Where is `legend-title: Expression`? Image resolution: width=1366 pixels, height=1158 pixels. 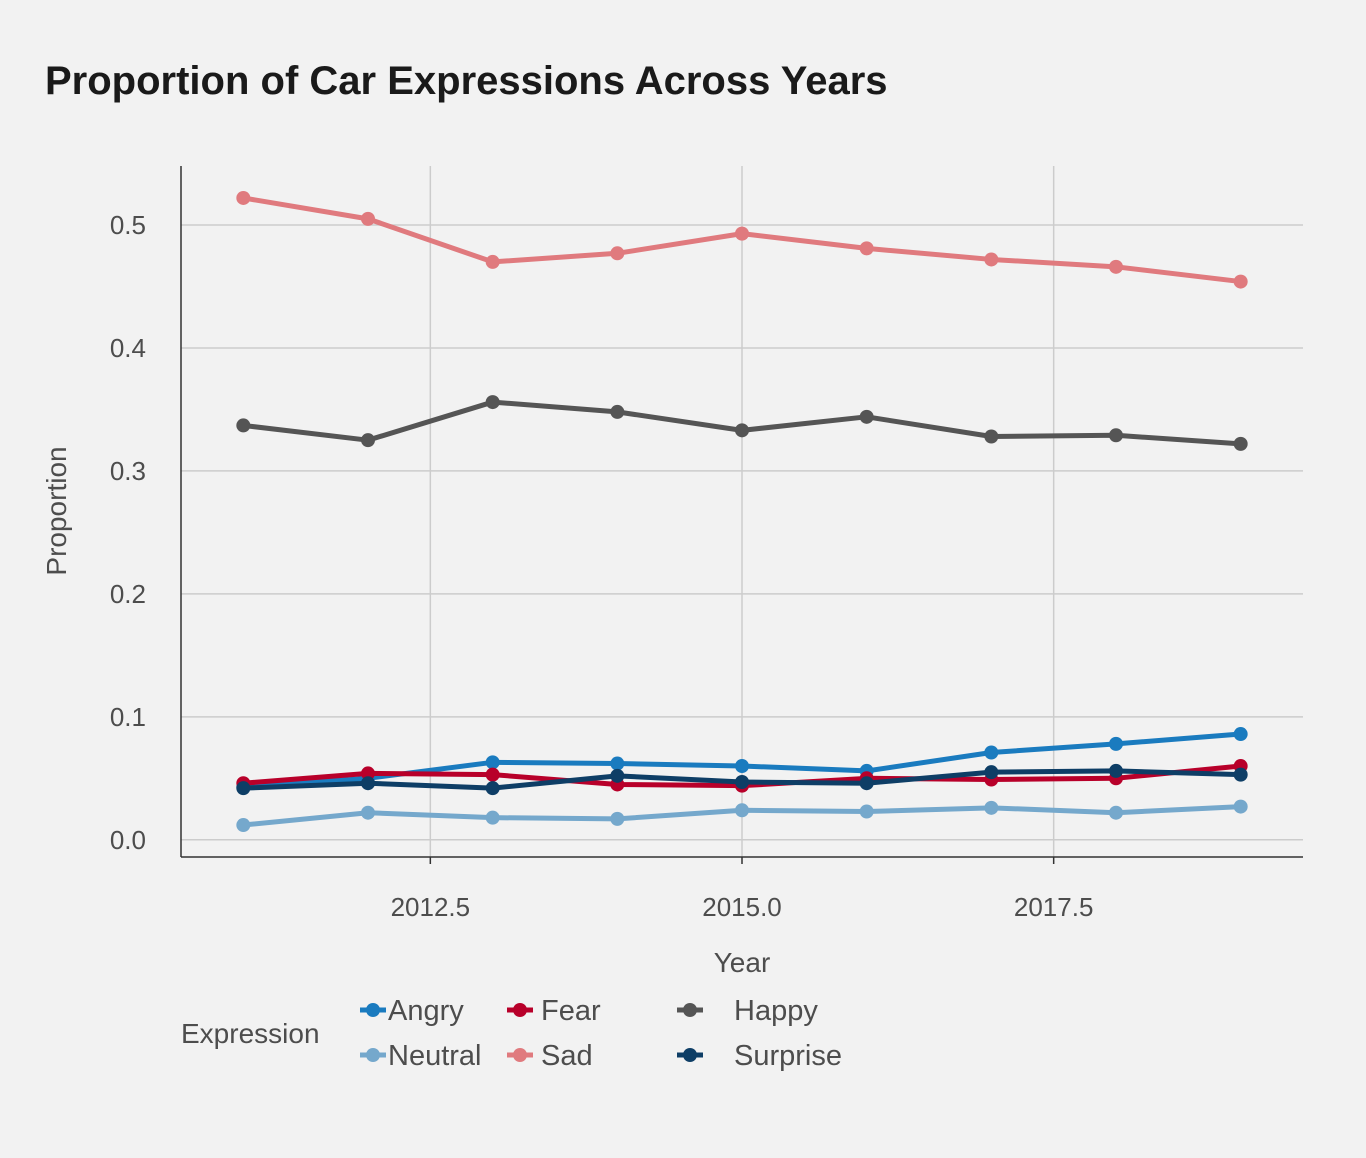 legend-title: Expression is located at coordinates (250, 1033).